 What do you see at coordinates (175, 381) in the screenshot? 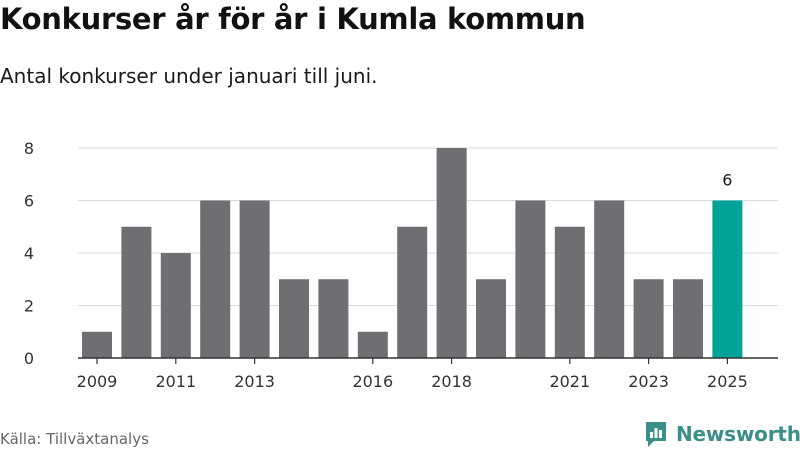
I see `x-tick-label-2011: 2011` at bounding box center [175, 381].